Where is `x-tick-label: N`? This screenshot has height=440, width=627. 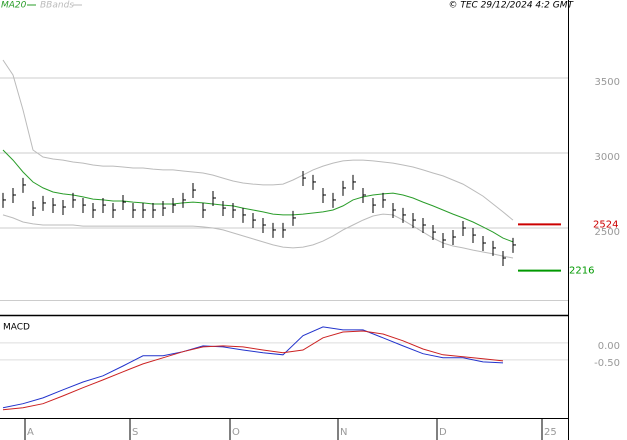 x-tick-label: N is located at coordinates (343, 432).